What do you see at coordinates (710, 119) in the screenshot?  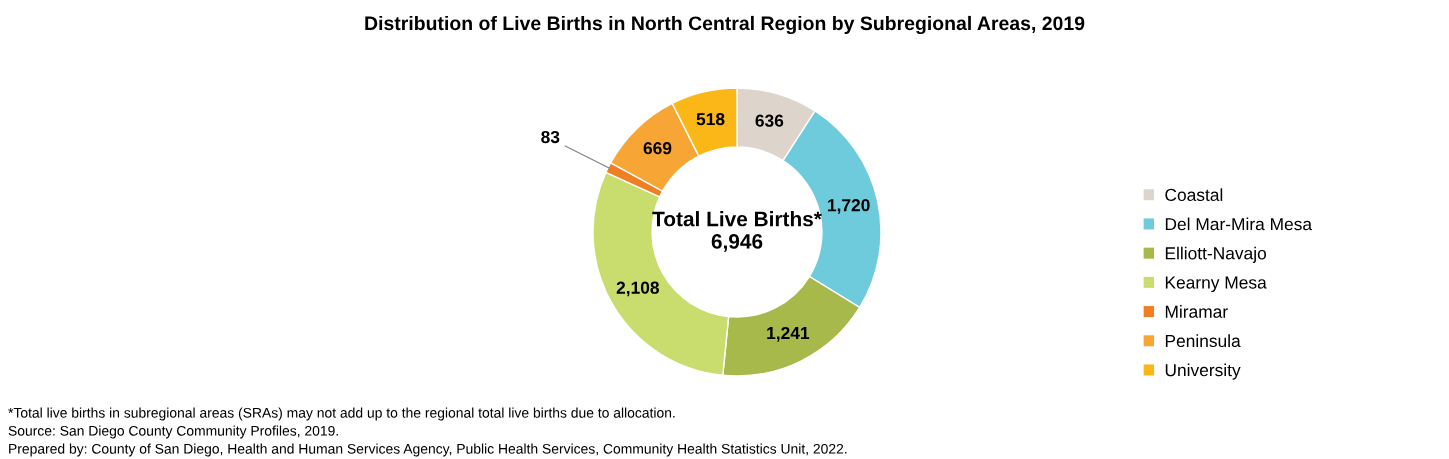 I see `data-label: 518` at bounding box center [710, 119].